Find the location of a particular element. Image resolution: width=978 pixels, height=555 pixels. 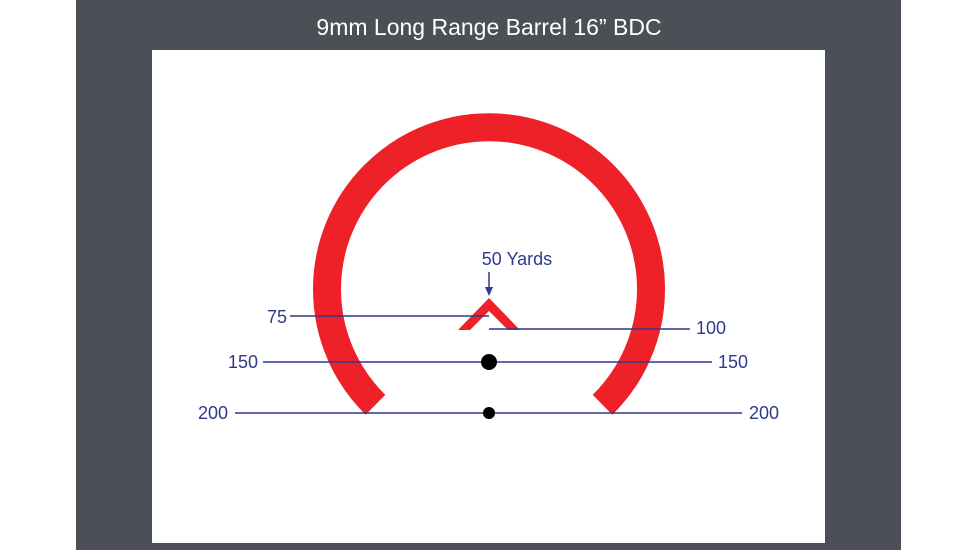

right-label: 200 is located at coordinates (764, 413).